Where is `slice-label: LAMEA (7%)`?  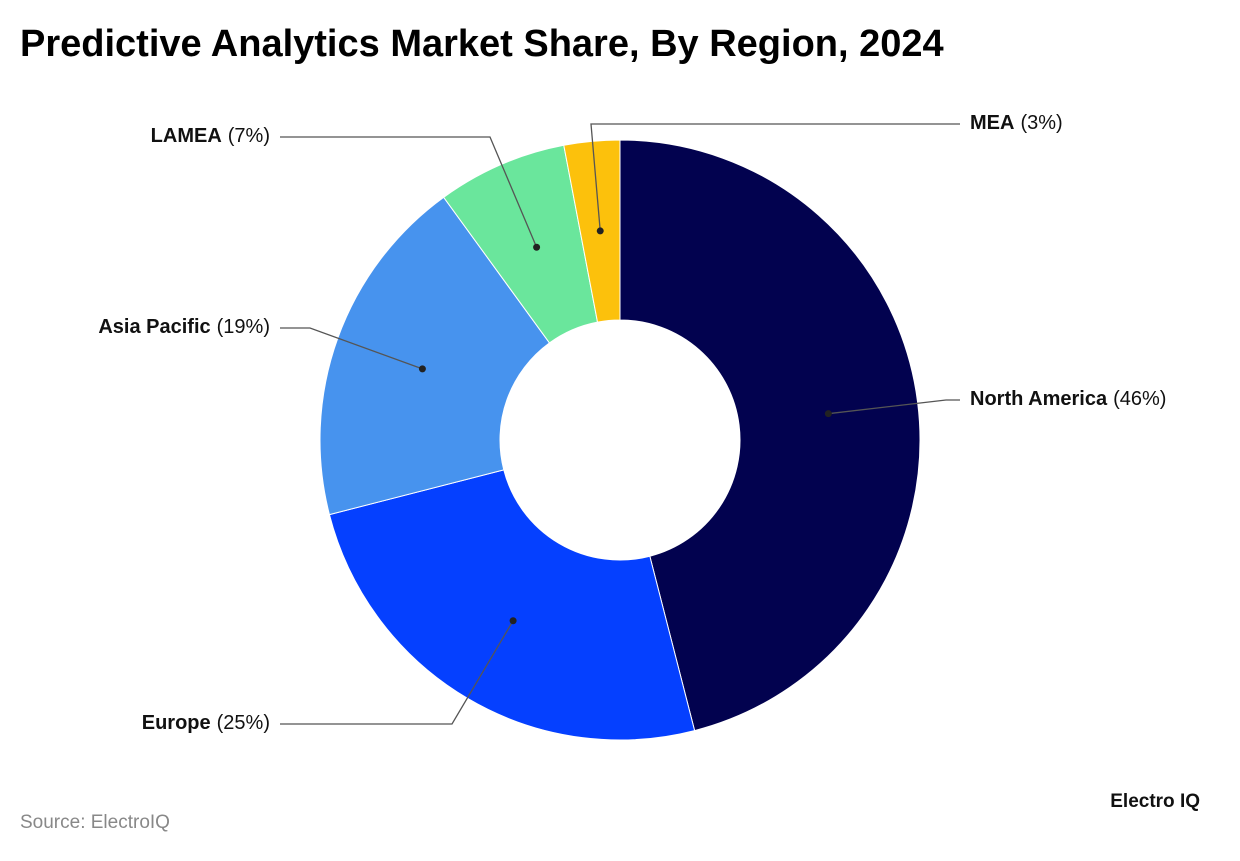
slice-label: LAMEA (7%) is located at coordinates (210, 136).